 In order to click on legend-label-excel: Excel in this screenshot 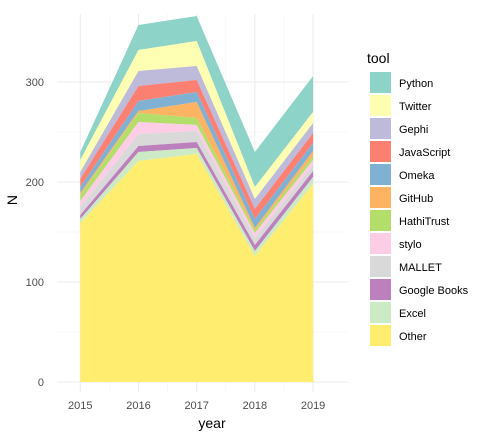, I will do `click(412, 314)`.